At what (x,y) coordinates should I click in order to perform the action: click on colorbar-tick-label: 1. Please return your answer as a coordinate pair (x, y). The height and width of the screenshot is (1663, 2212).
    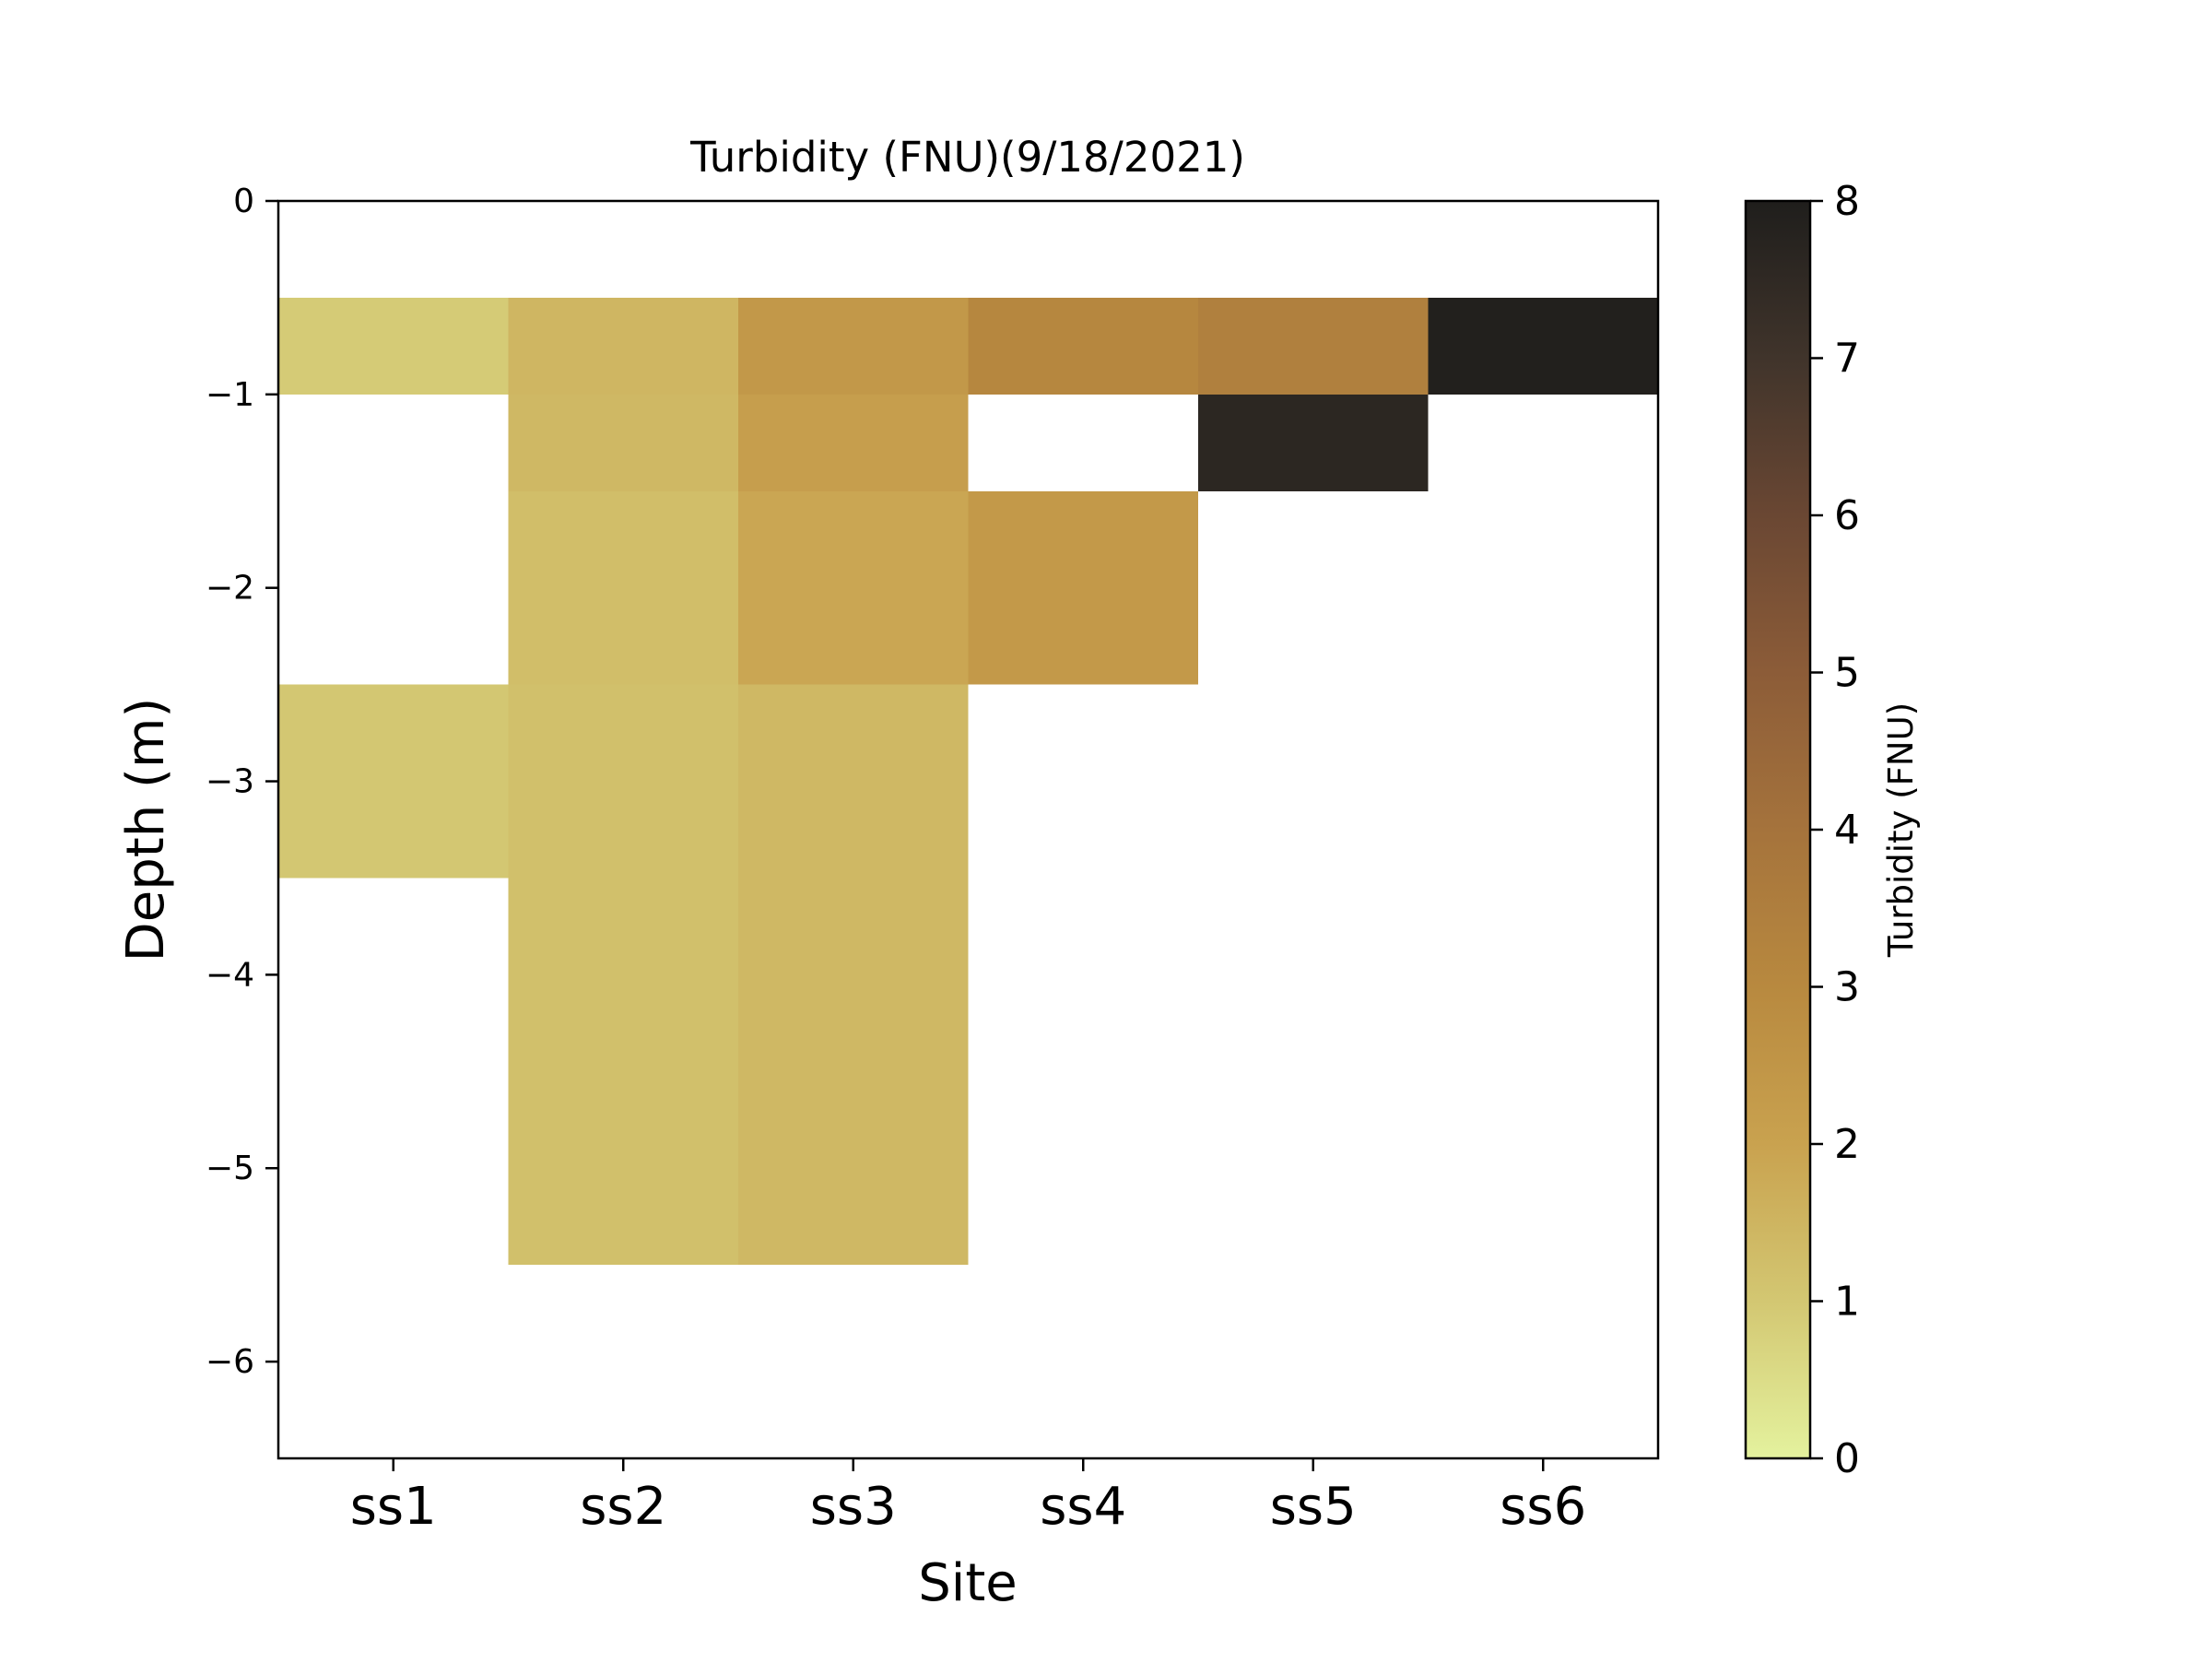
    Looking at the image, I should click on (1847, 1302).